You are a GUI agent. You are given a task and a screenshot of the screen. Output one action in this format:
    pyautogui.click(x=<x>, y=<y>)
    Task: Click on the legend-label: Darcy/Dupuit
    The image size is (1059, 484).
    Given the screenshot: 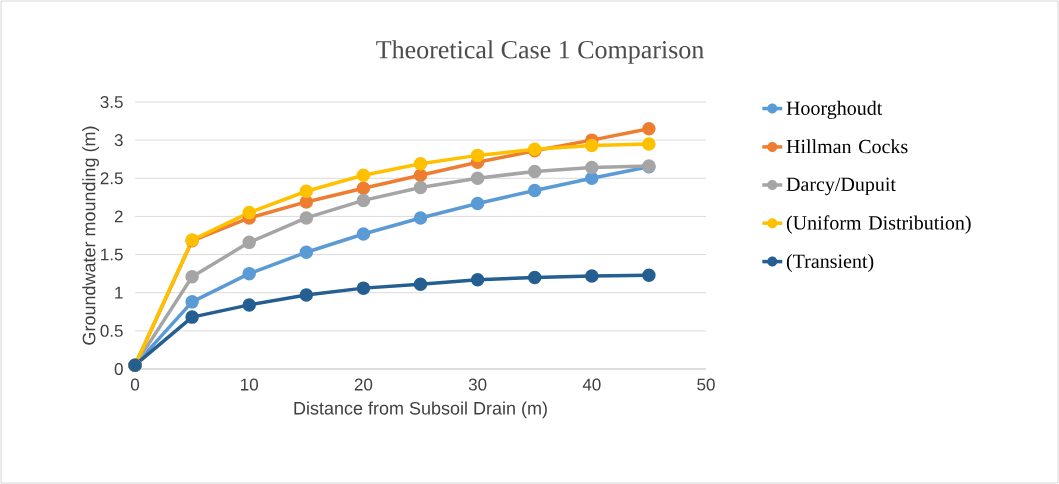 What is the action you would take?
    pyautogui.click(x=841, y=186)
    